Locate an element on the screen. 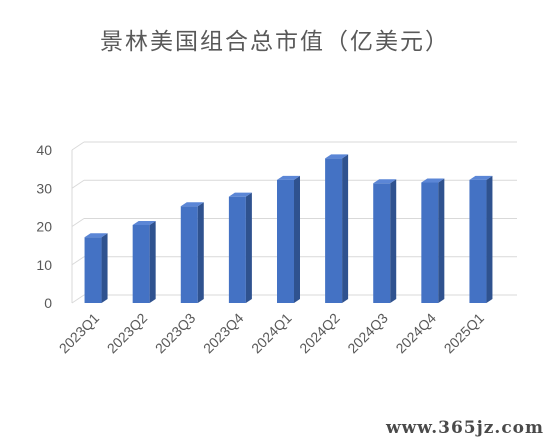 This screenshot has width=550, height=444. y-tick-label: 0 is located at coordinates (48, 303).